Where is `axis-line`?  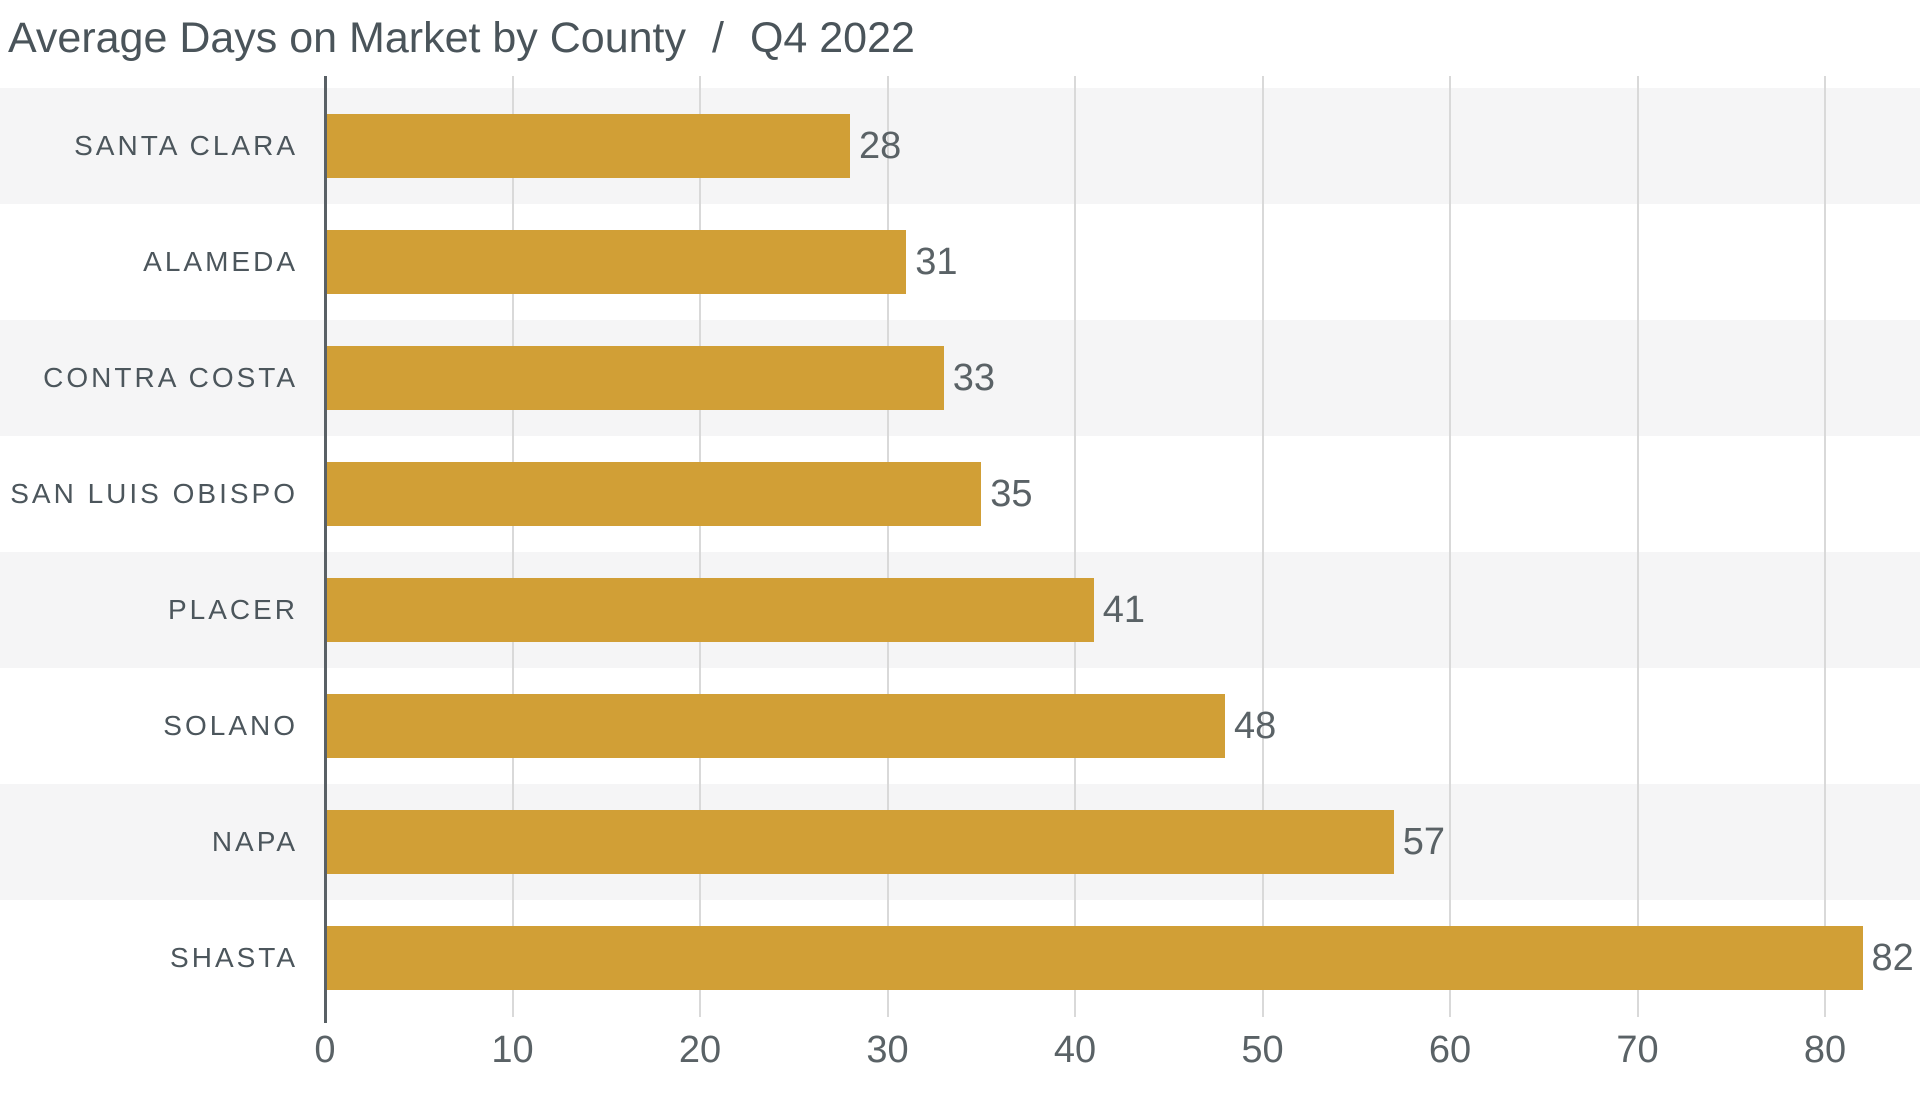 axis-line is located at coordinates (325, 549).